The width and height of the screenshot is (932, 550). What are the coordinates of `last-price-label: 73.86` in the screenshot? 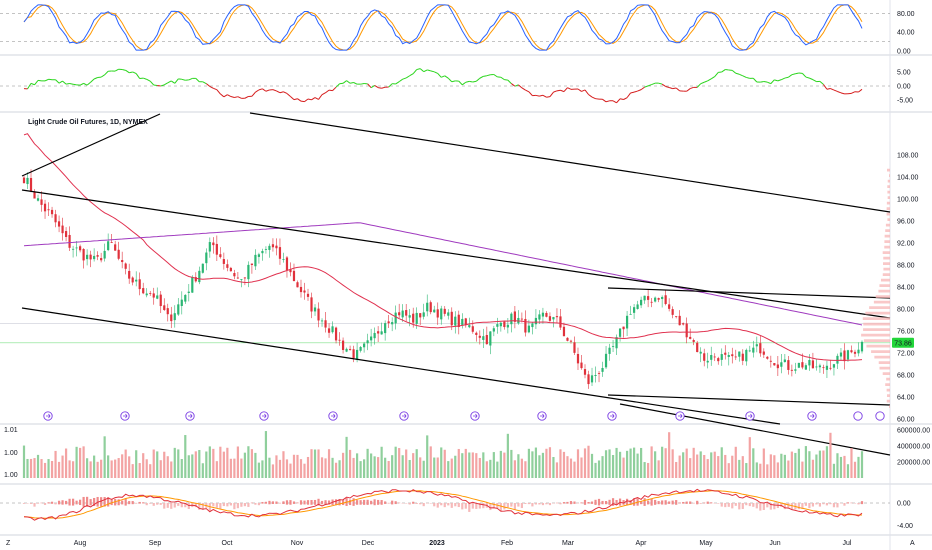 It's located at (903, 343).